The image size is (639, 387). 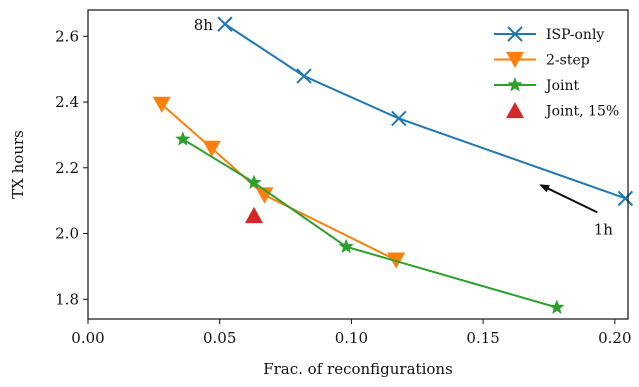 I want to click on y-axis-label: TX hours, so click(x=18, y=164).